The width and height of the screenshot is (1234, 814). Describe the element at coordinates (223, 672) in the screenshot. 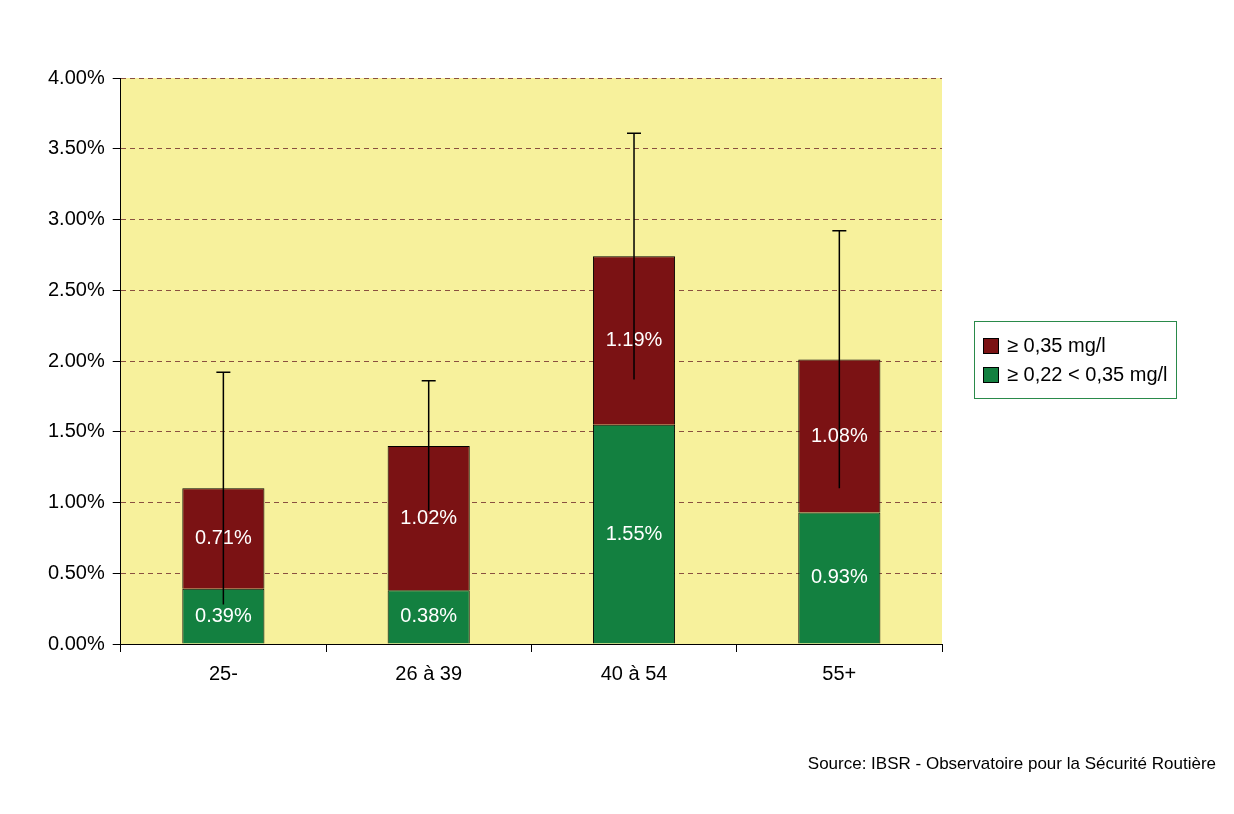

I see `x-tick-label: 25-` at that location.